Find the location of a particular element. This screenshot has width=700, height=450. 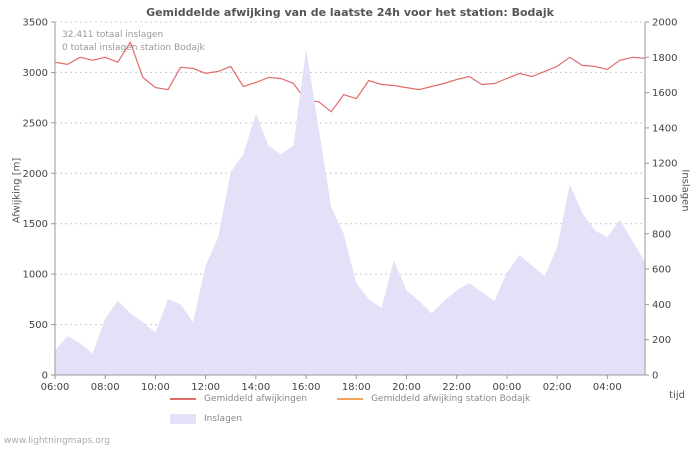

legend-label-station-deviation: Gemiddeld afwijking station Bodajk is located at coordinates (451, 399).